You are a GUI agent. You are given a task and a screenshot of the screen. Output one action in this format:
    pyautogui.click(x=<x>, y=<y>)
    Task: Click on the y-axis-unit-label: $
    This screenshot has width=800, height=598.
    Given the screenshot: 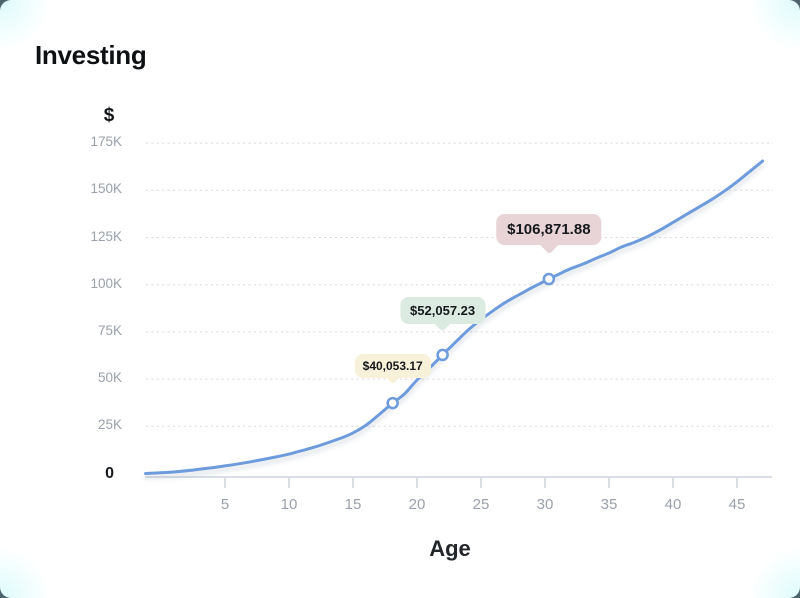 What is the action you would take?
    pyautogui.click(x=109, y=115)
    